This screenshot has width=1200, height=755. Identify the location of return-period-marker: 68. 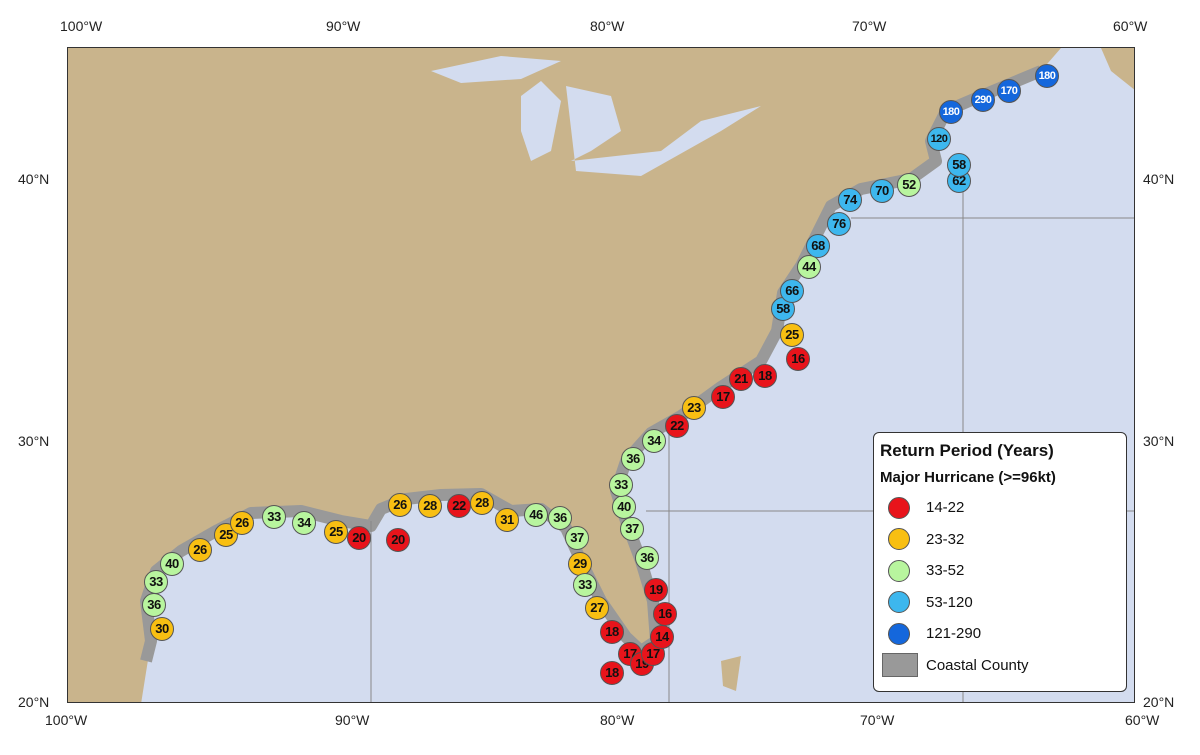
(818, 246).